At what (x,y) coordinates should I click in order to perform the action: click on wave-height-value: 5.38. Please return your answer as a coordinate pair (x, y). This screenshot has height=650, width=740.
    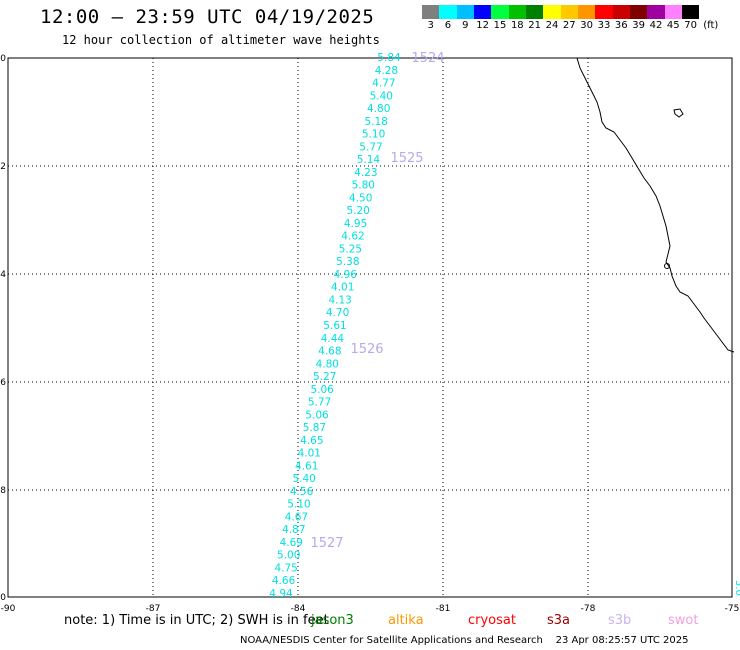
    Looking at the image, I should click on (347, 262).